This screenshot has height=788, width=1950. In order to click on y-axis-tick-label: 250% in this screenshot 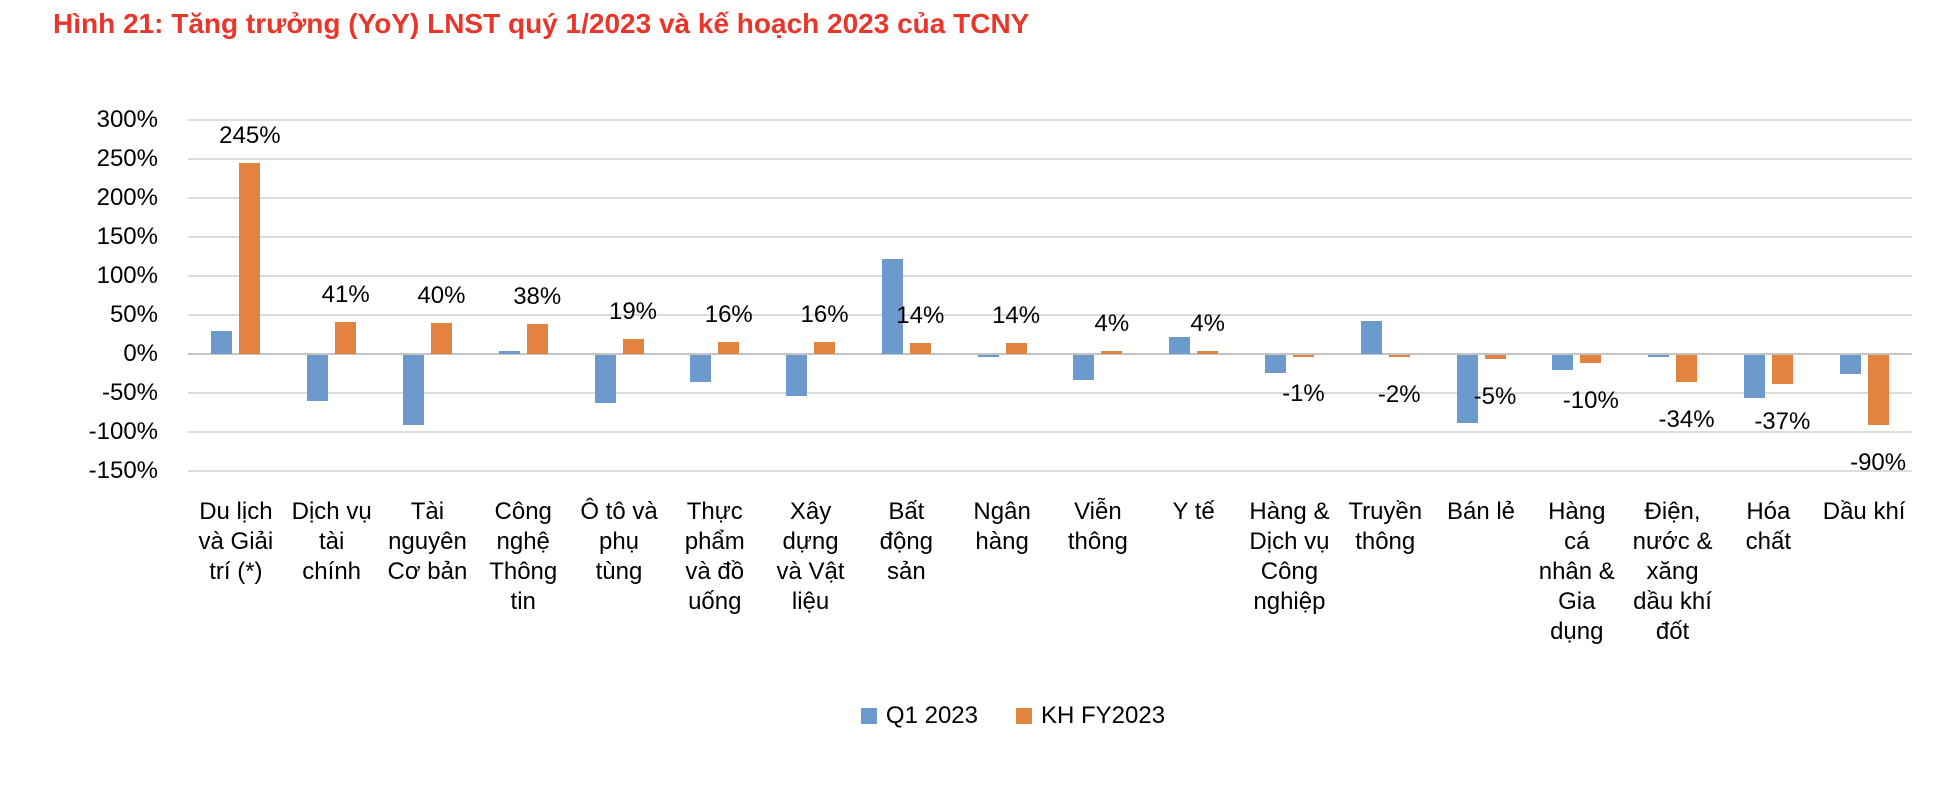, I will do `click(127, 158)`.